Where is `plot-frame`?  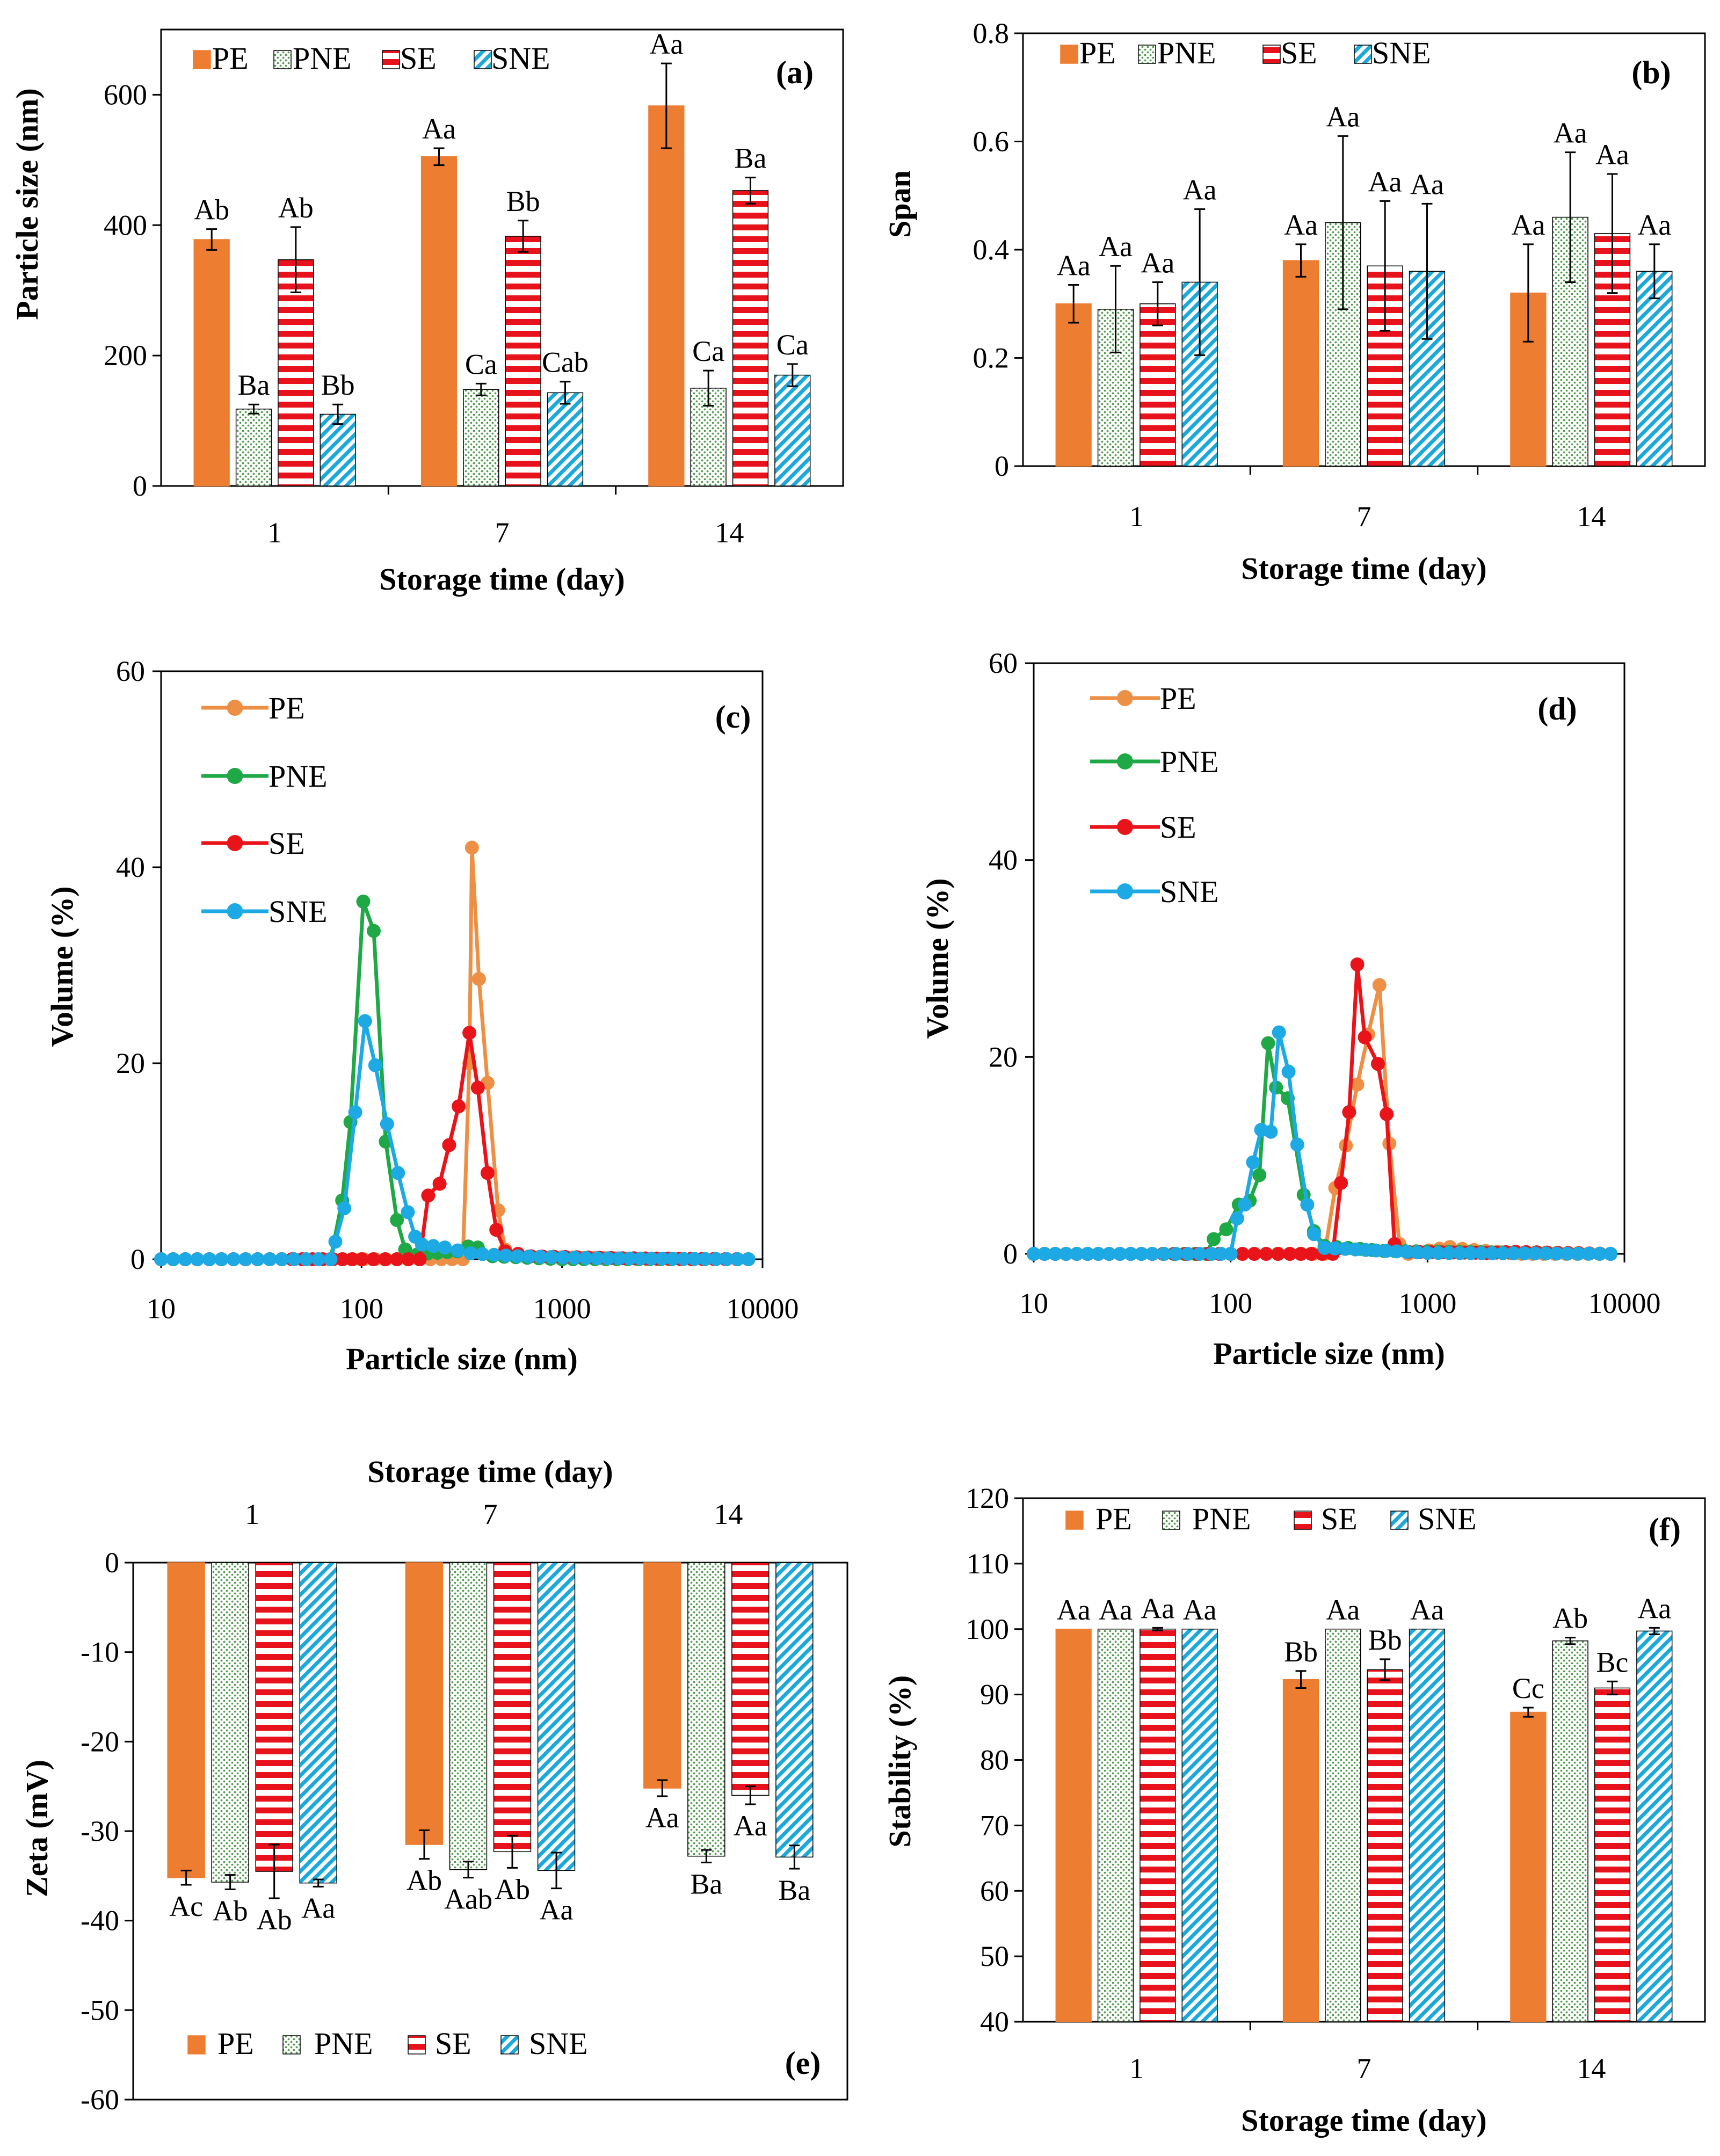
plot-frame is located at coordinates (462, 965).